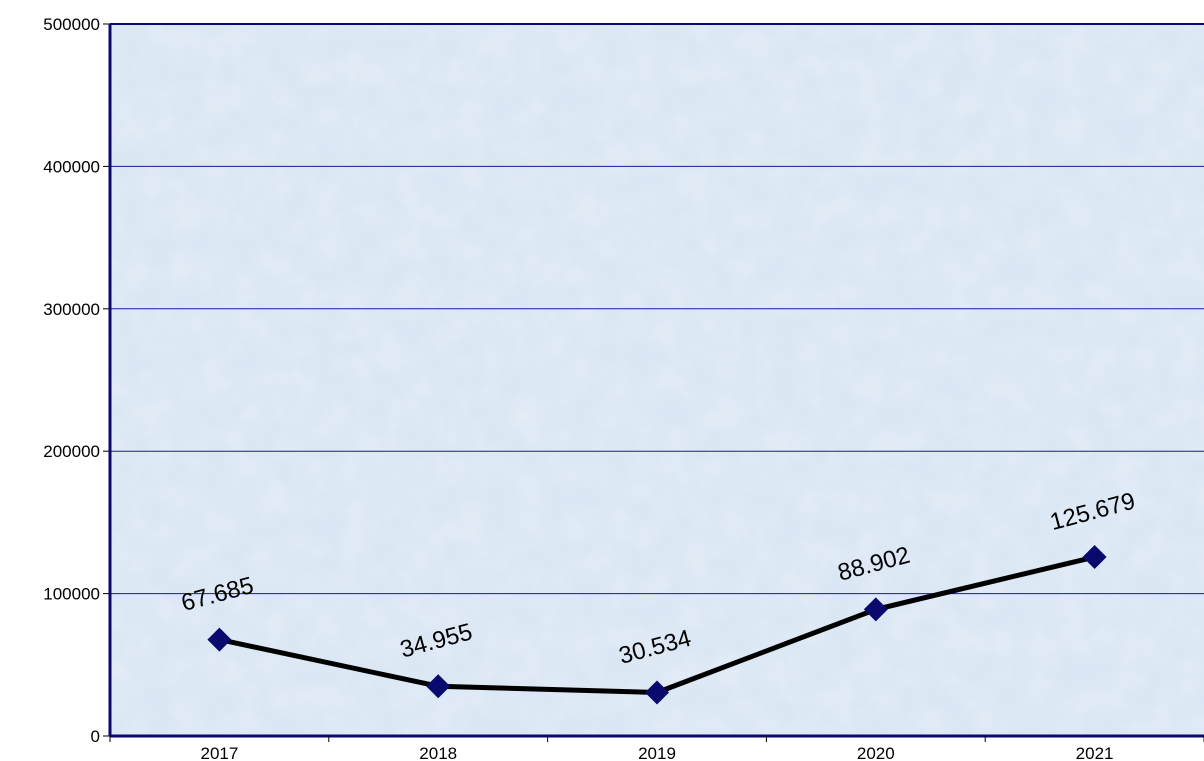 The width and height of the screenshot is (1204, 761). I want to click on x-tick-label: 2021, so click(1095, 752).